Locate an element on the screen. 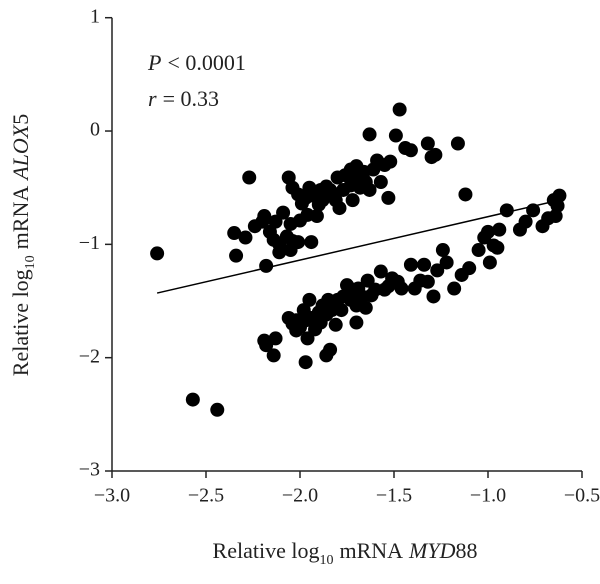 This screenshot has height=584, width=600. p-value: P < 0.0001 is located at coordinates (196, 62).